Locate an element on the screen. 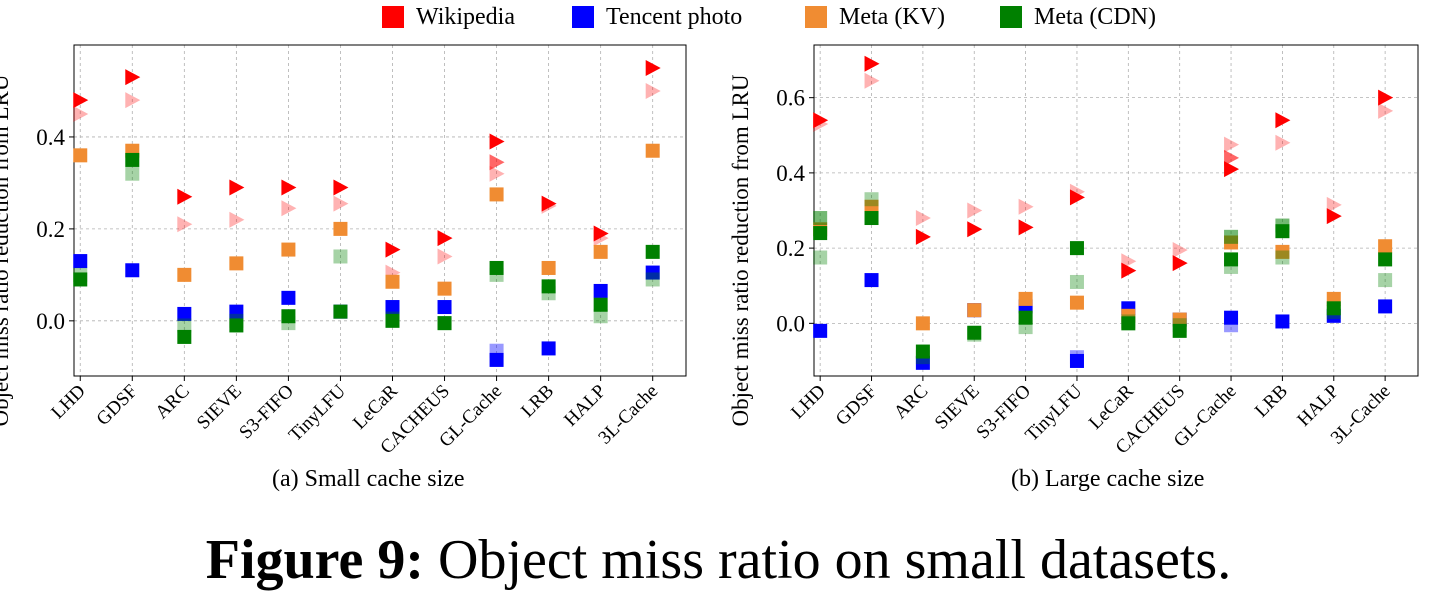  legend-swatch-wikipedia is located at coordinates (393, 17).